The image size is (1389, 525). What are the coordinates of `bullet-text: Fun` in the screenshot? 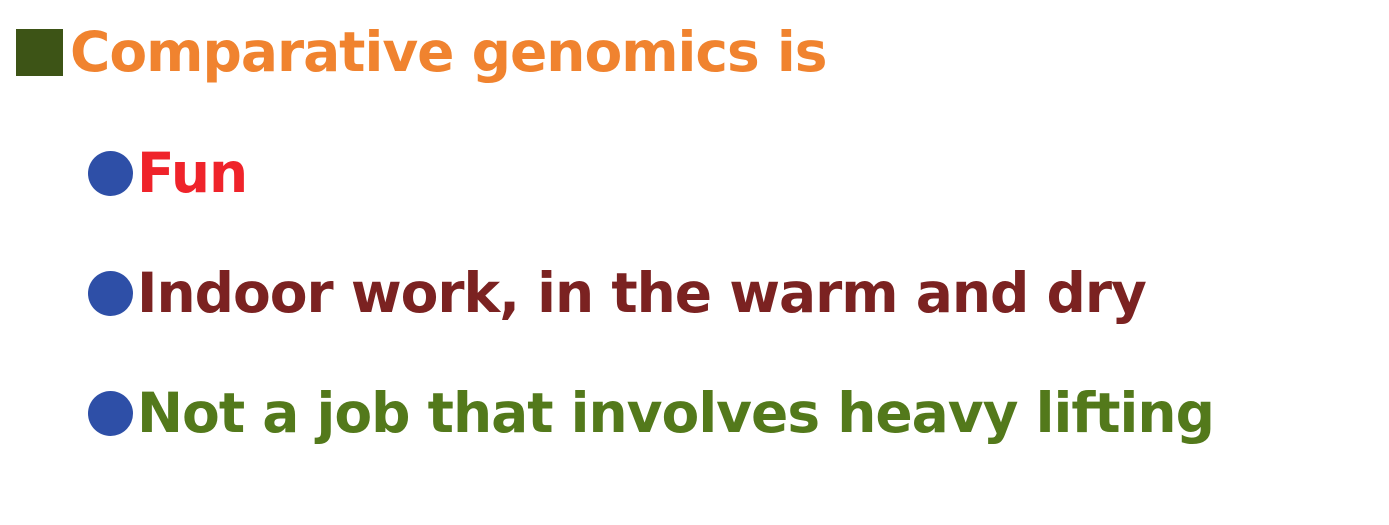 It's located at (192, 172).